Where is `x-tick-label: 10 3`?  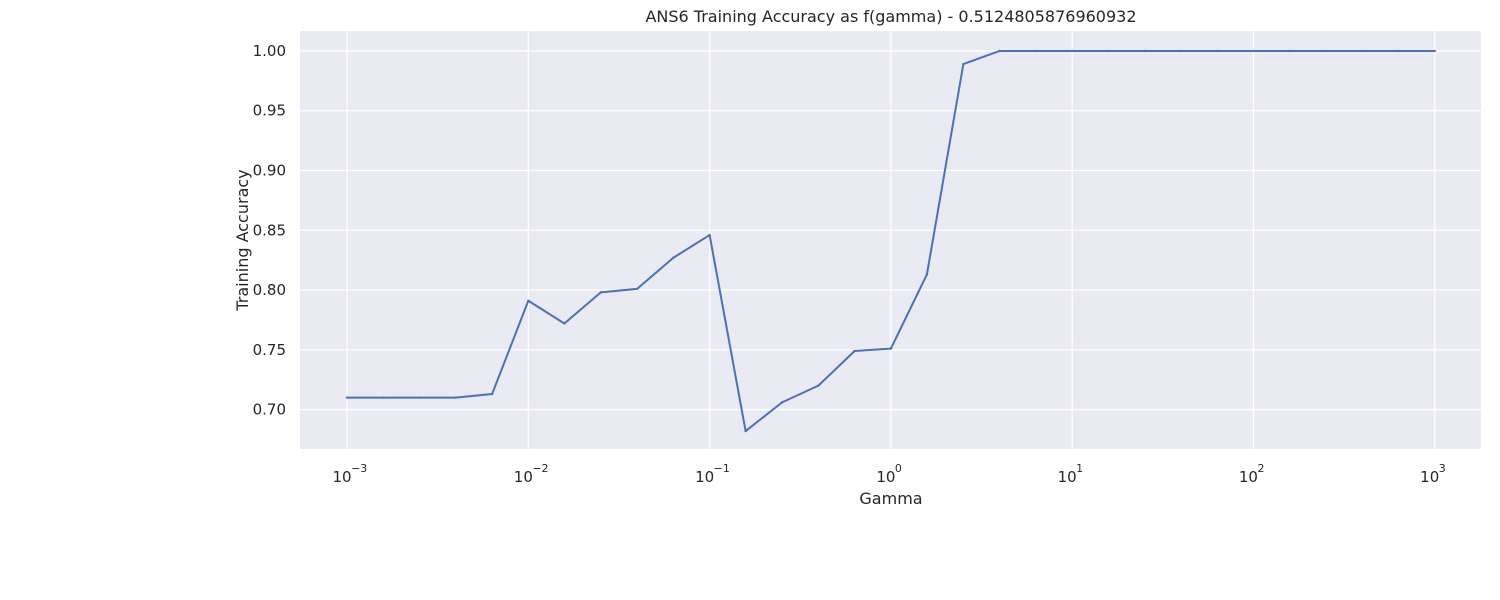
x-tick-label: 10 3 is located at coordinates (1433, 474).